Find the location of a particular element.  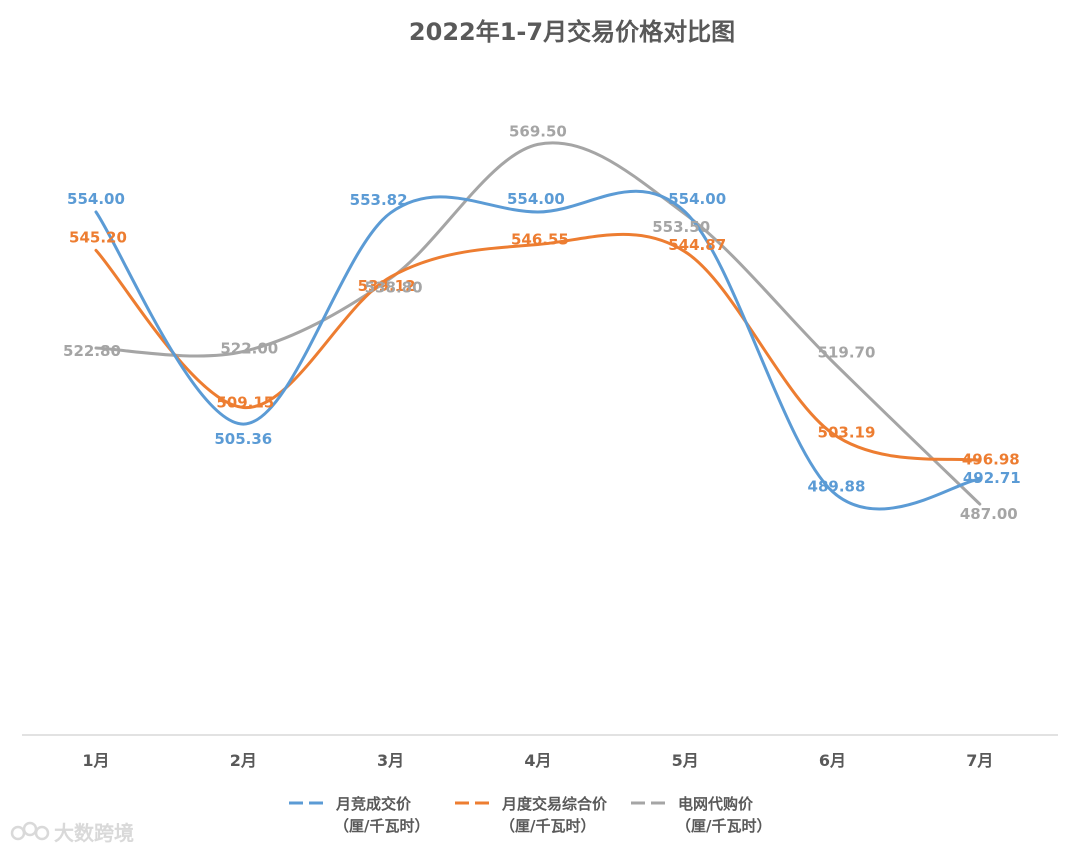

legend-item: 月度交易综合价 （厘/千瓦时） is located at coordinates (531, 815).